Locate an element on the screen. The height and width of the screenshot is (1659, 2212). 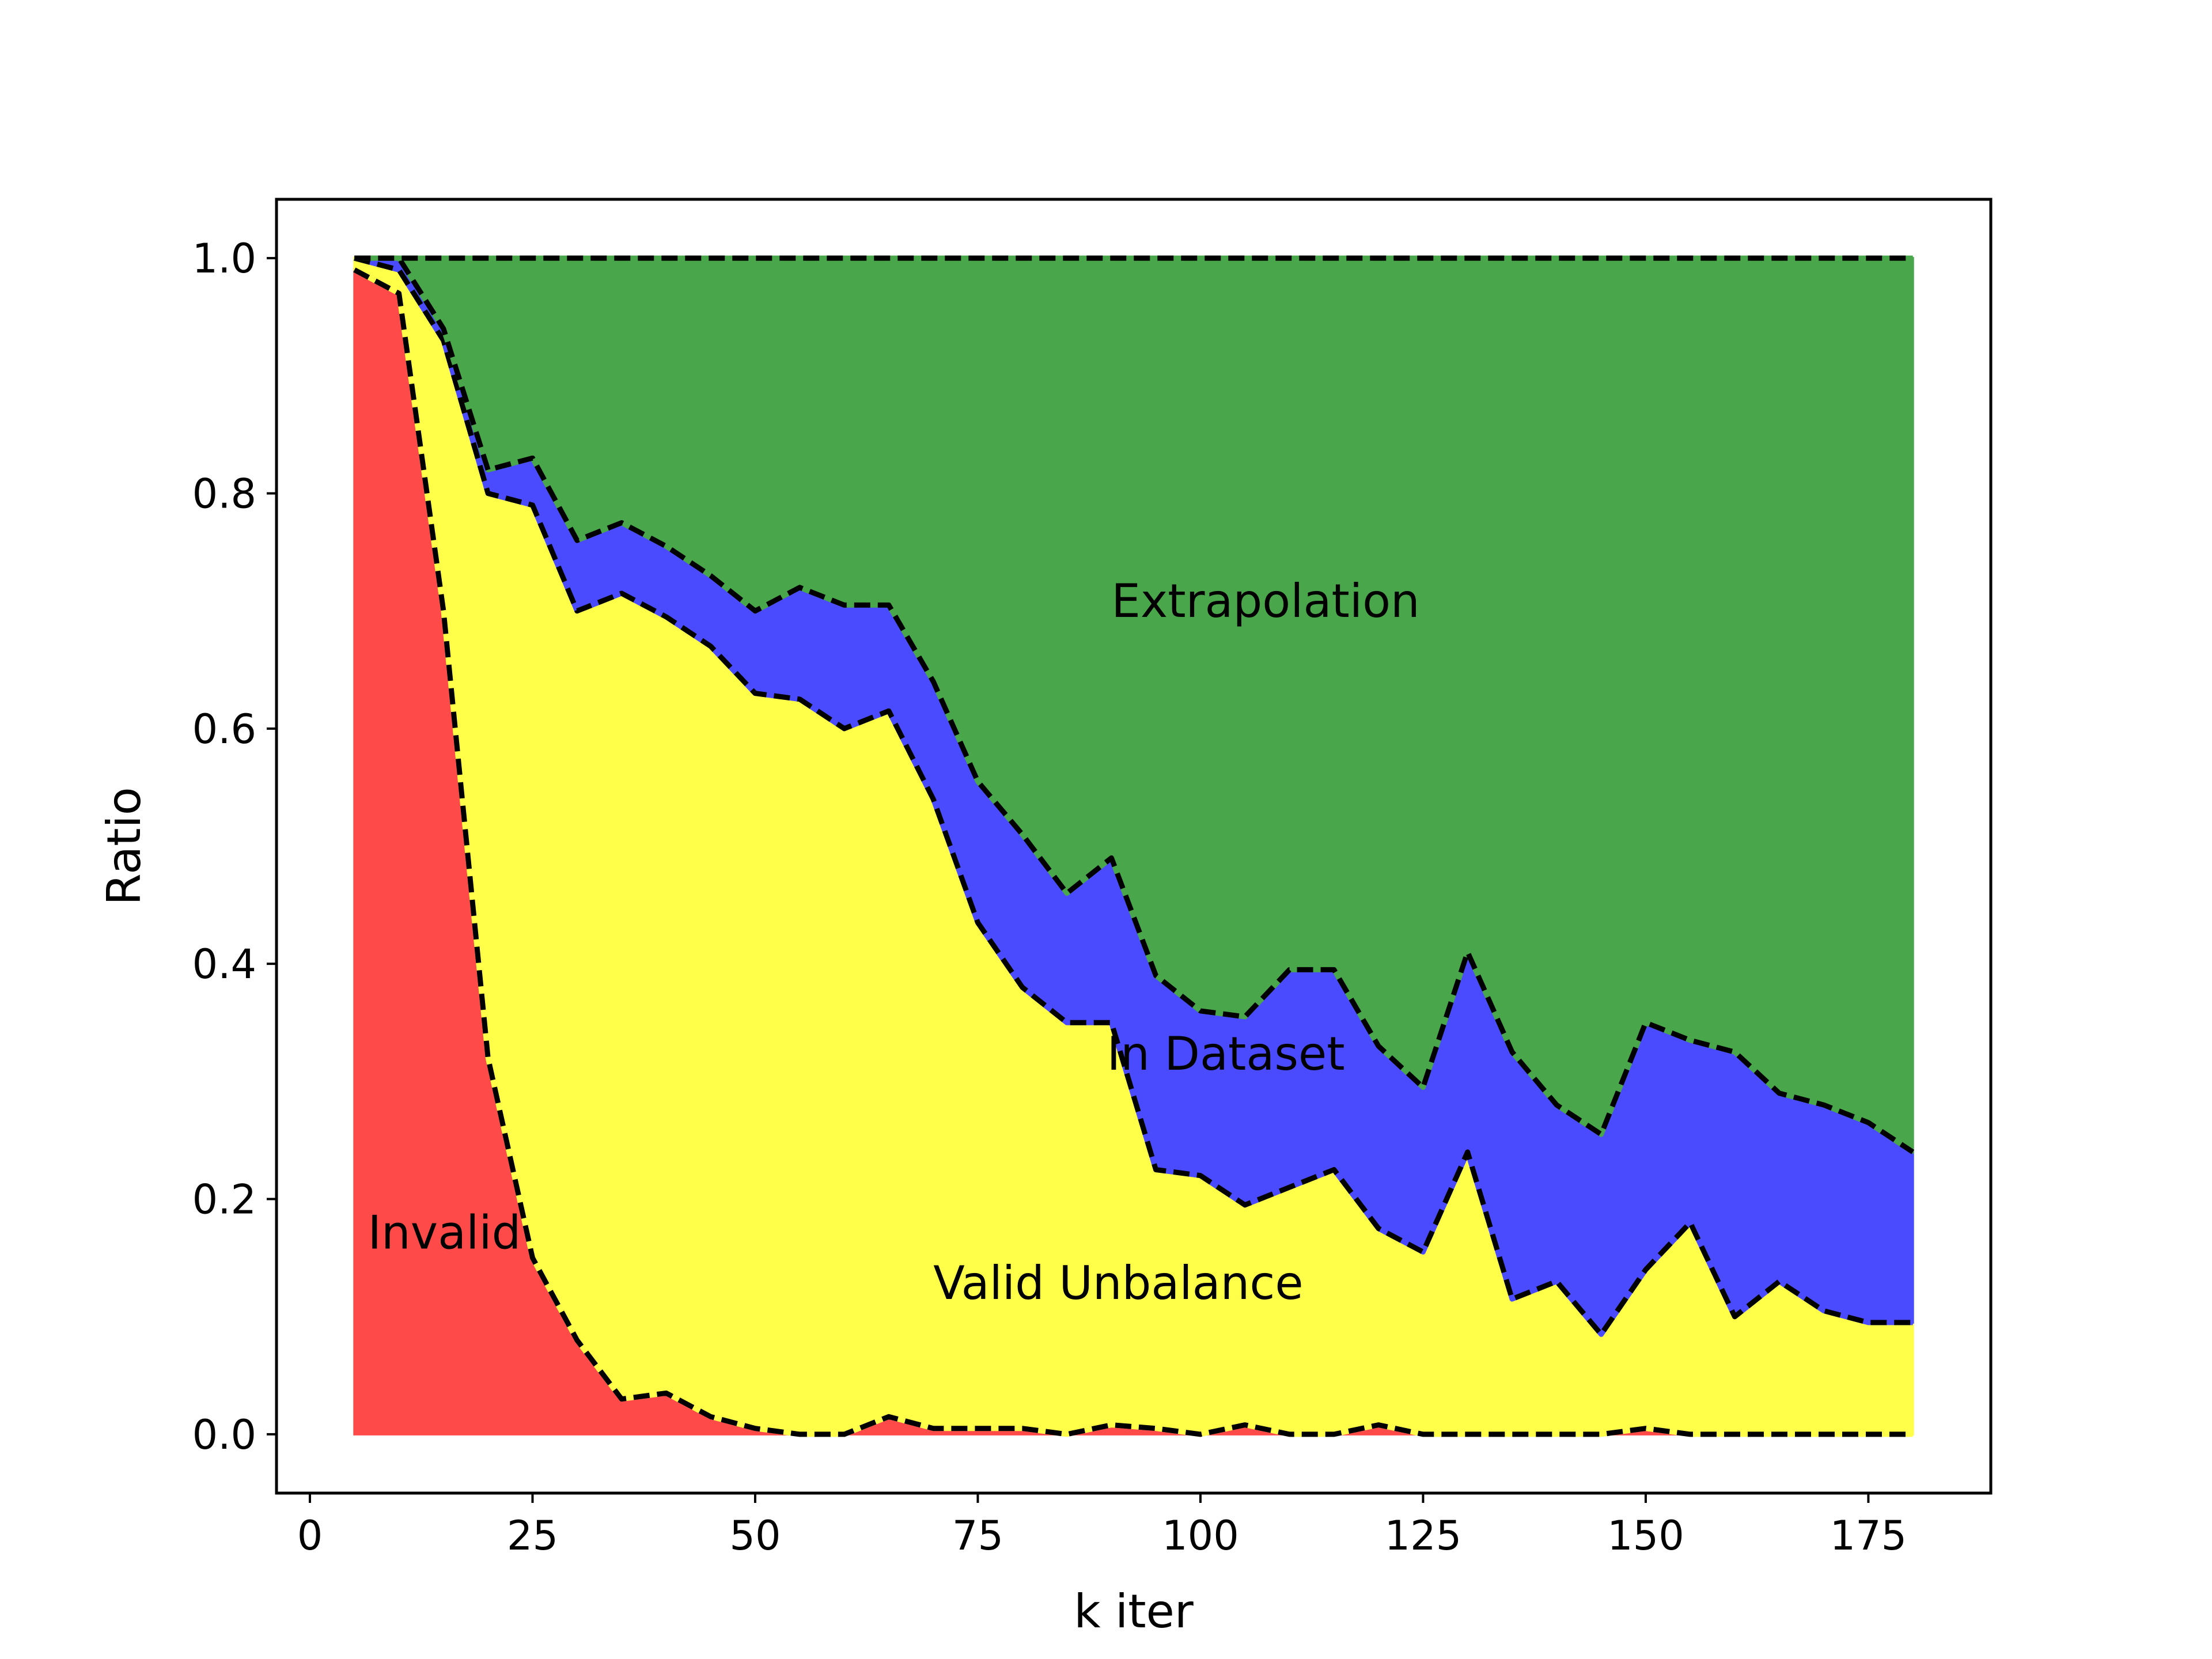
y-tick-label: 0.6 is located at coordinates (224, 729).